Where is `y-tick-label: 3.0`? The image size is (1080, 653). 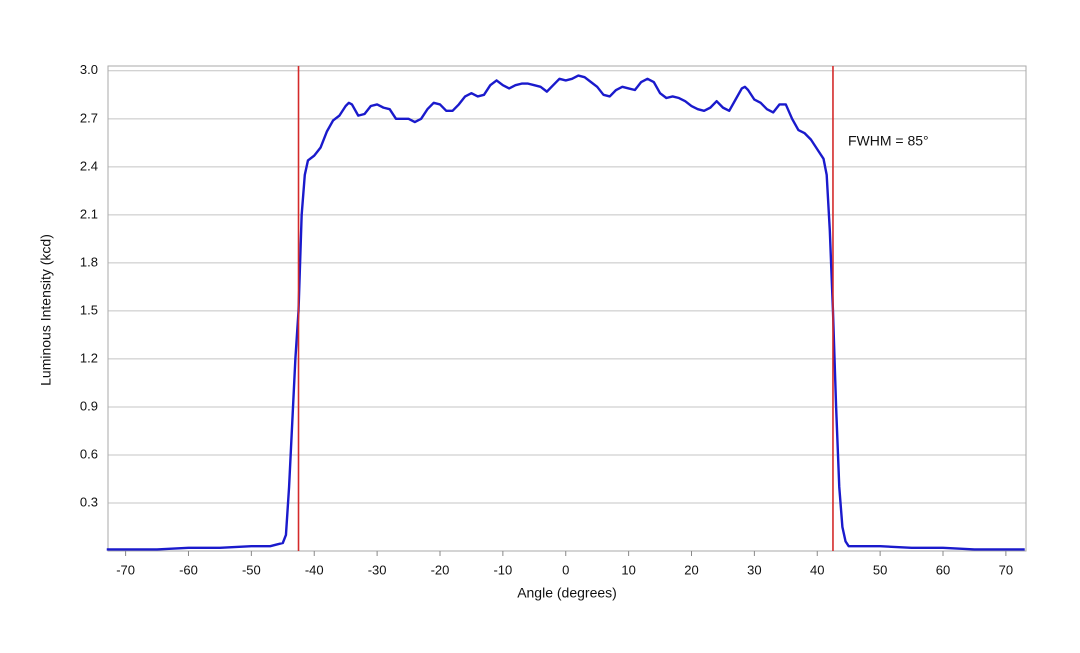 y-tick-label: 3.0 is located at coordinates (89, 69).